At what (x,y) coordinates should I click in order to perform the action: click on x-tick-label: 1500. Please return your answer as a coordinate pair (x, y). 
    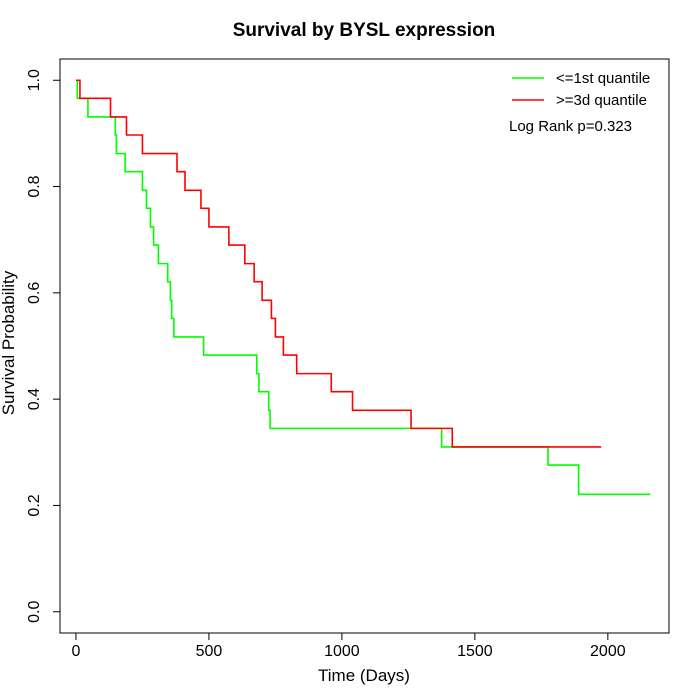
    Looking at the image, I should click on (475, 651).